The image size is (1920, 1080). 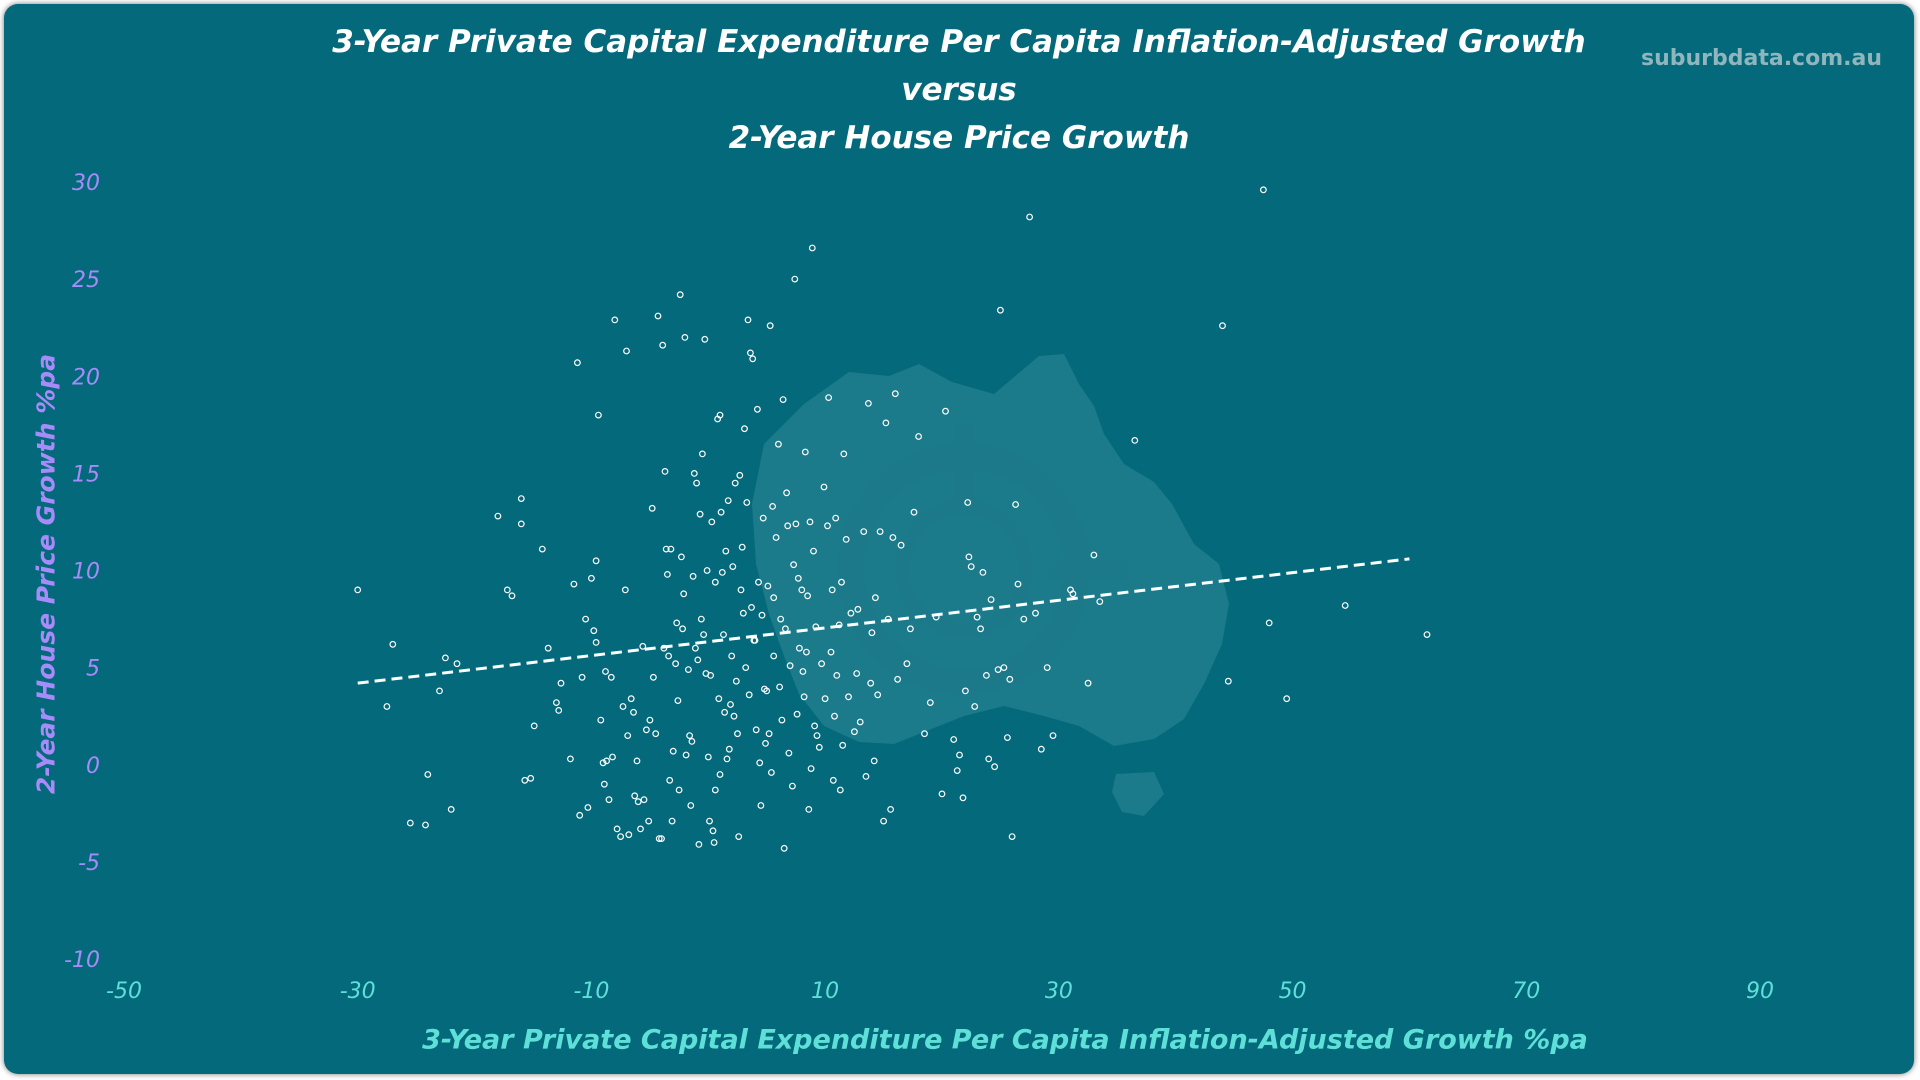 What do you see at coordinates (990, 585) in the screenshot?
I see `australia-map-watermark` at bounding box center [990, 585].